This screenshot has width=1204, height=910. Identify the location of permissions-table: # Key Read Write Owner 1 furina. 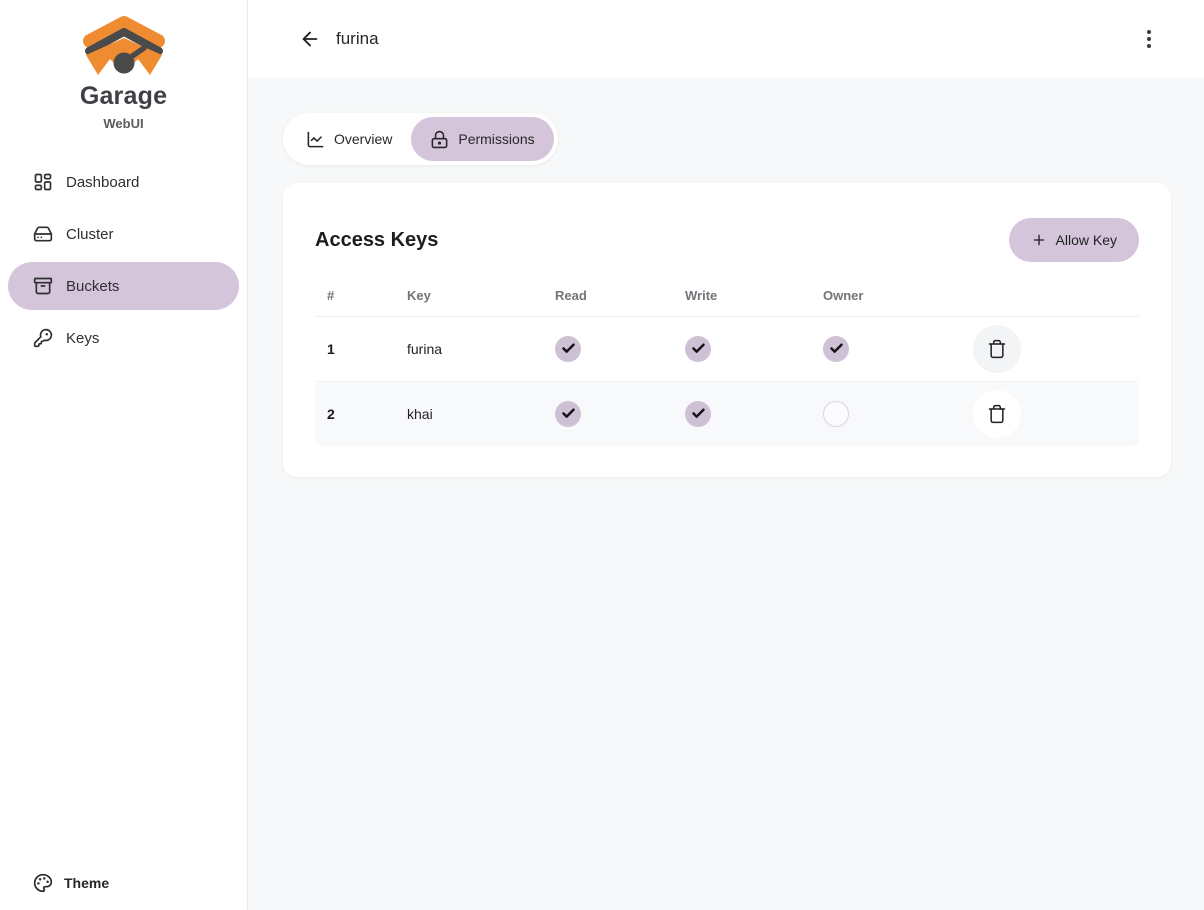
(727, 361).